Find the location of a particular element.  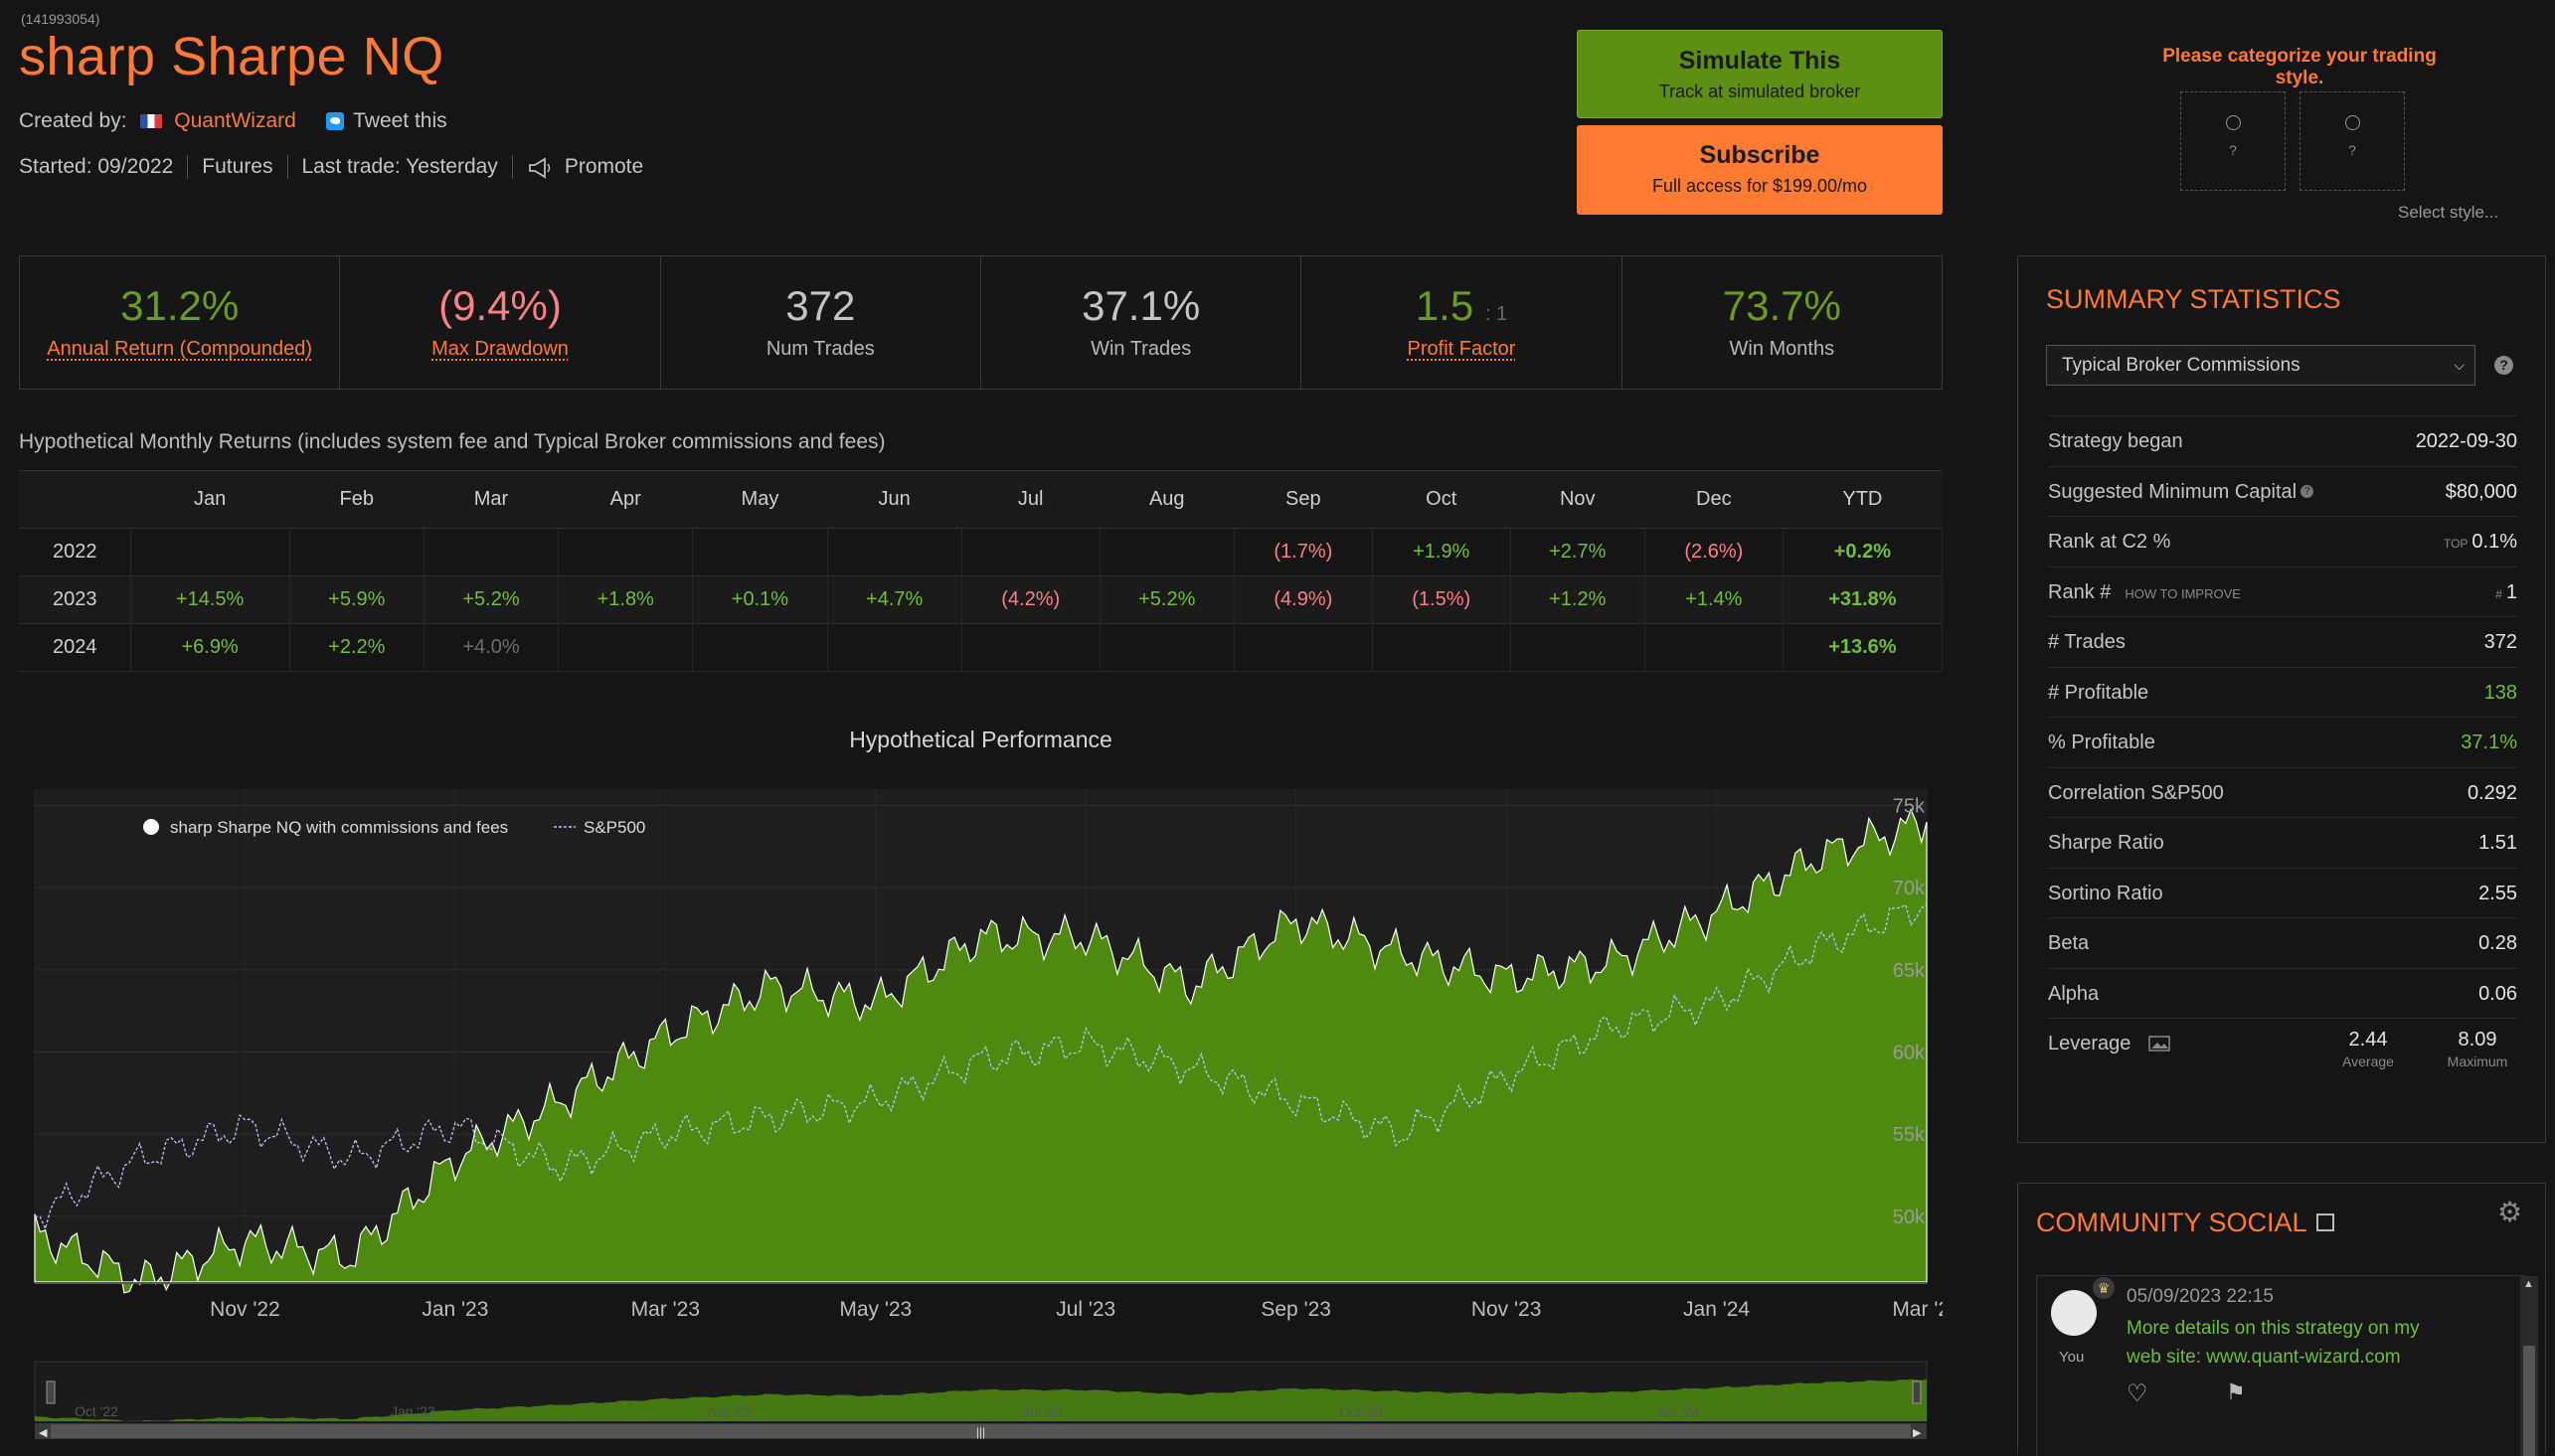

divider is located at coordinates (188, 167).